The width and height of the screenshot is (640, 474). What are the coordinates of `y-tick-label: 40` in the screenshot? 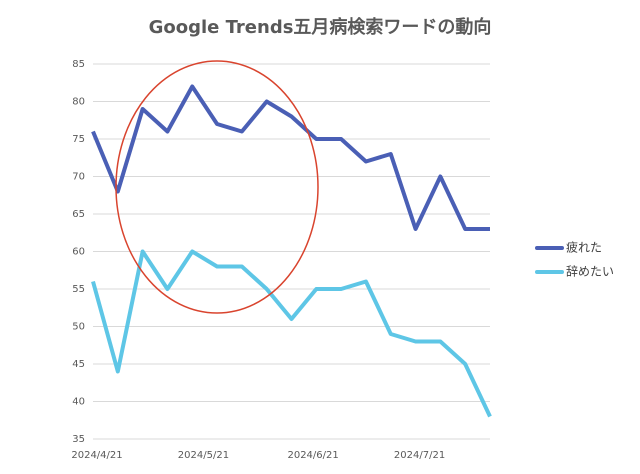 It's located at (78, 402).